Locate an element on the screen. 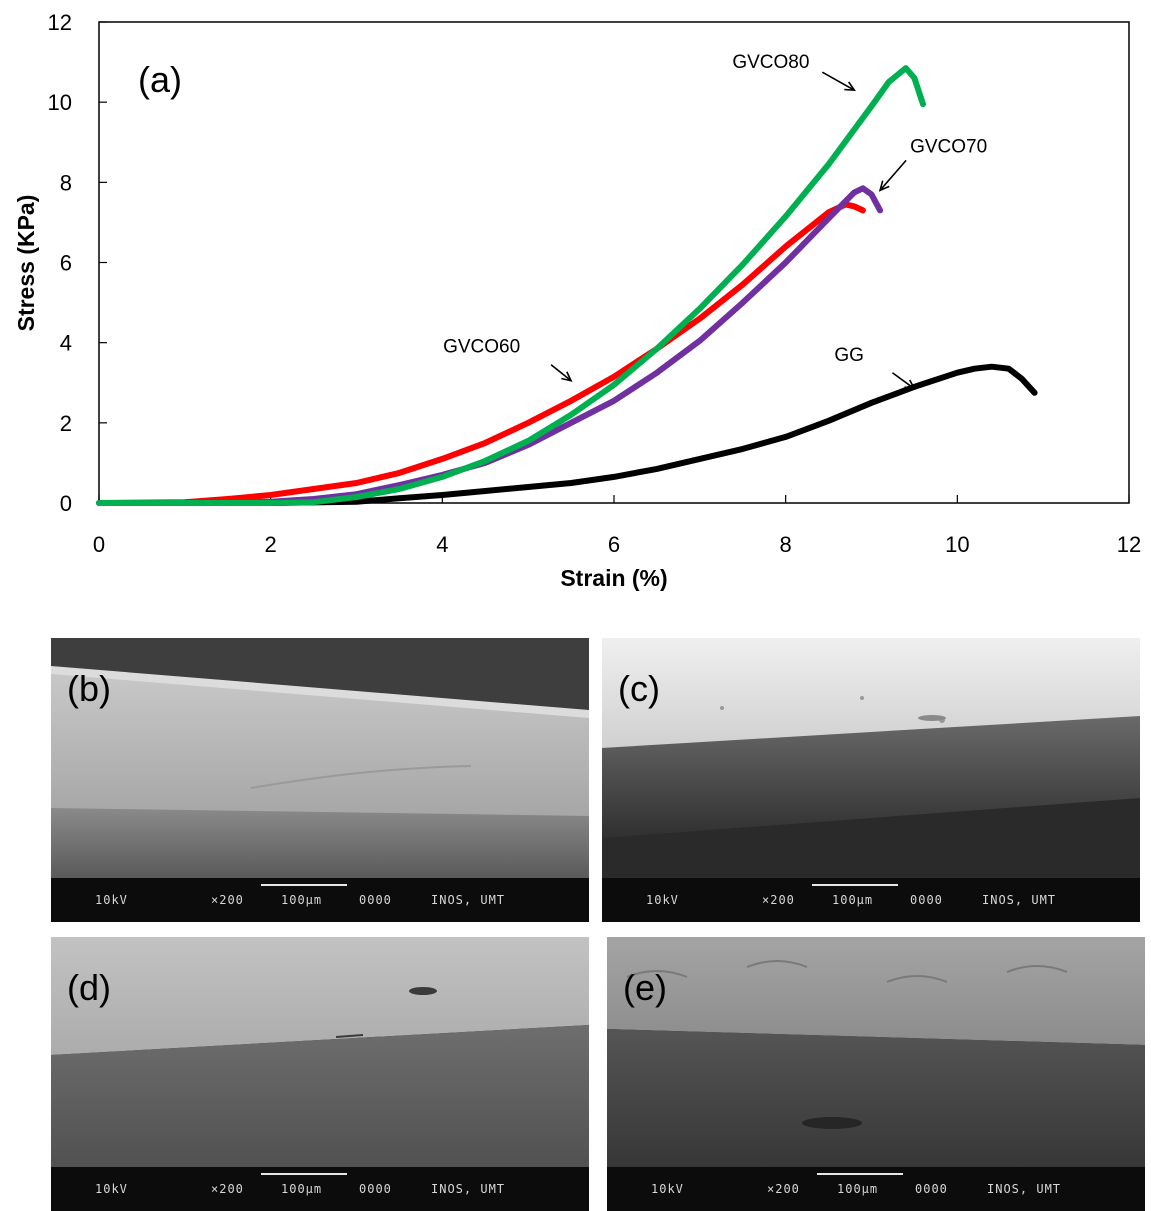 This screenshot has width=1151, height=1211. x-tick-label: 8 is located at coordinates (786, 544).